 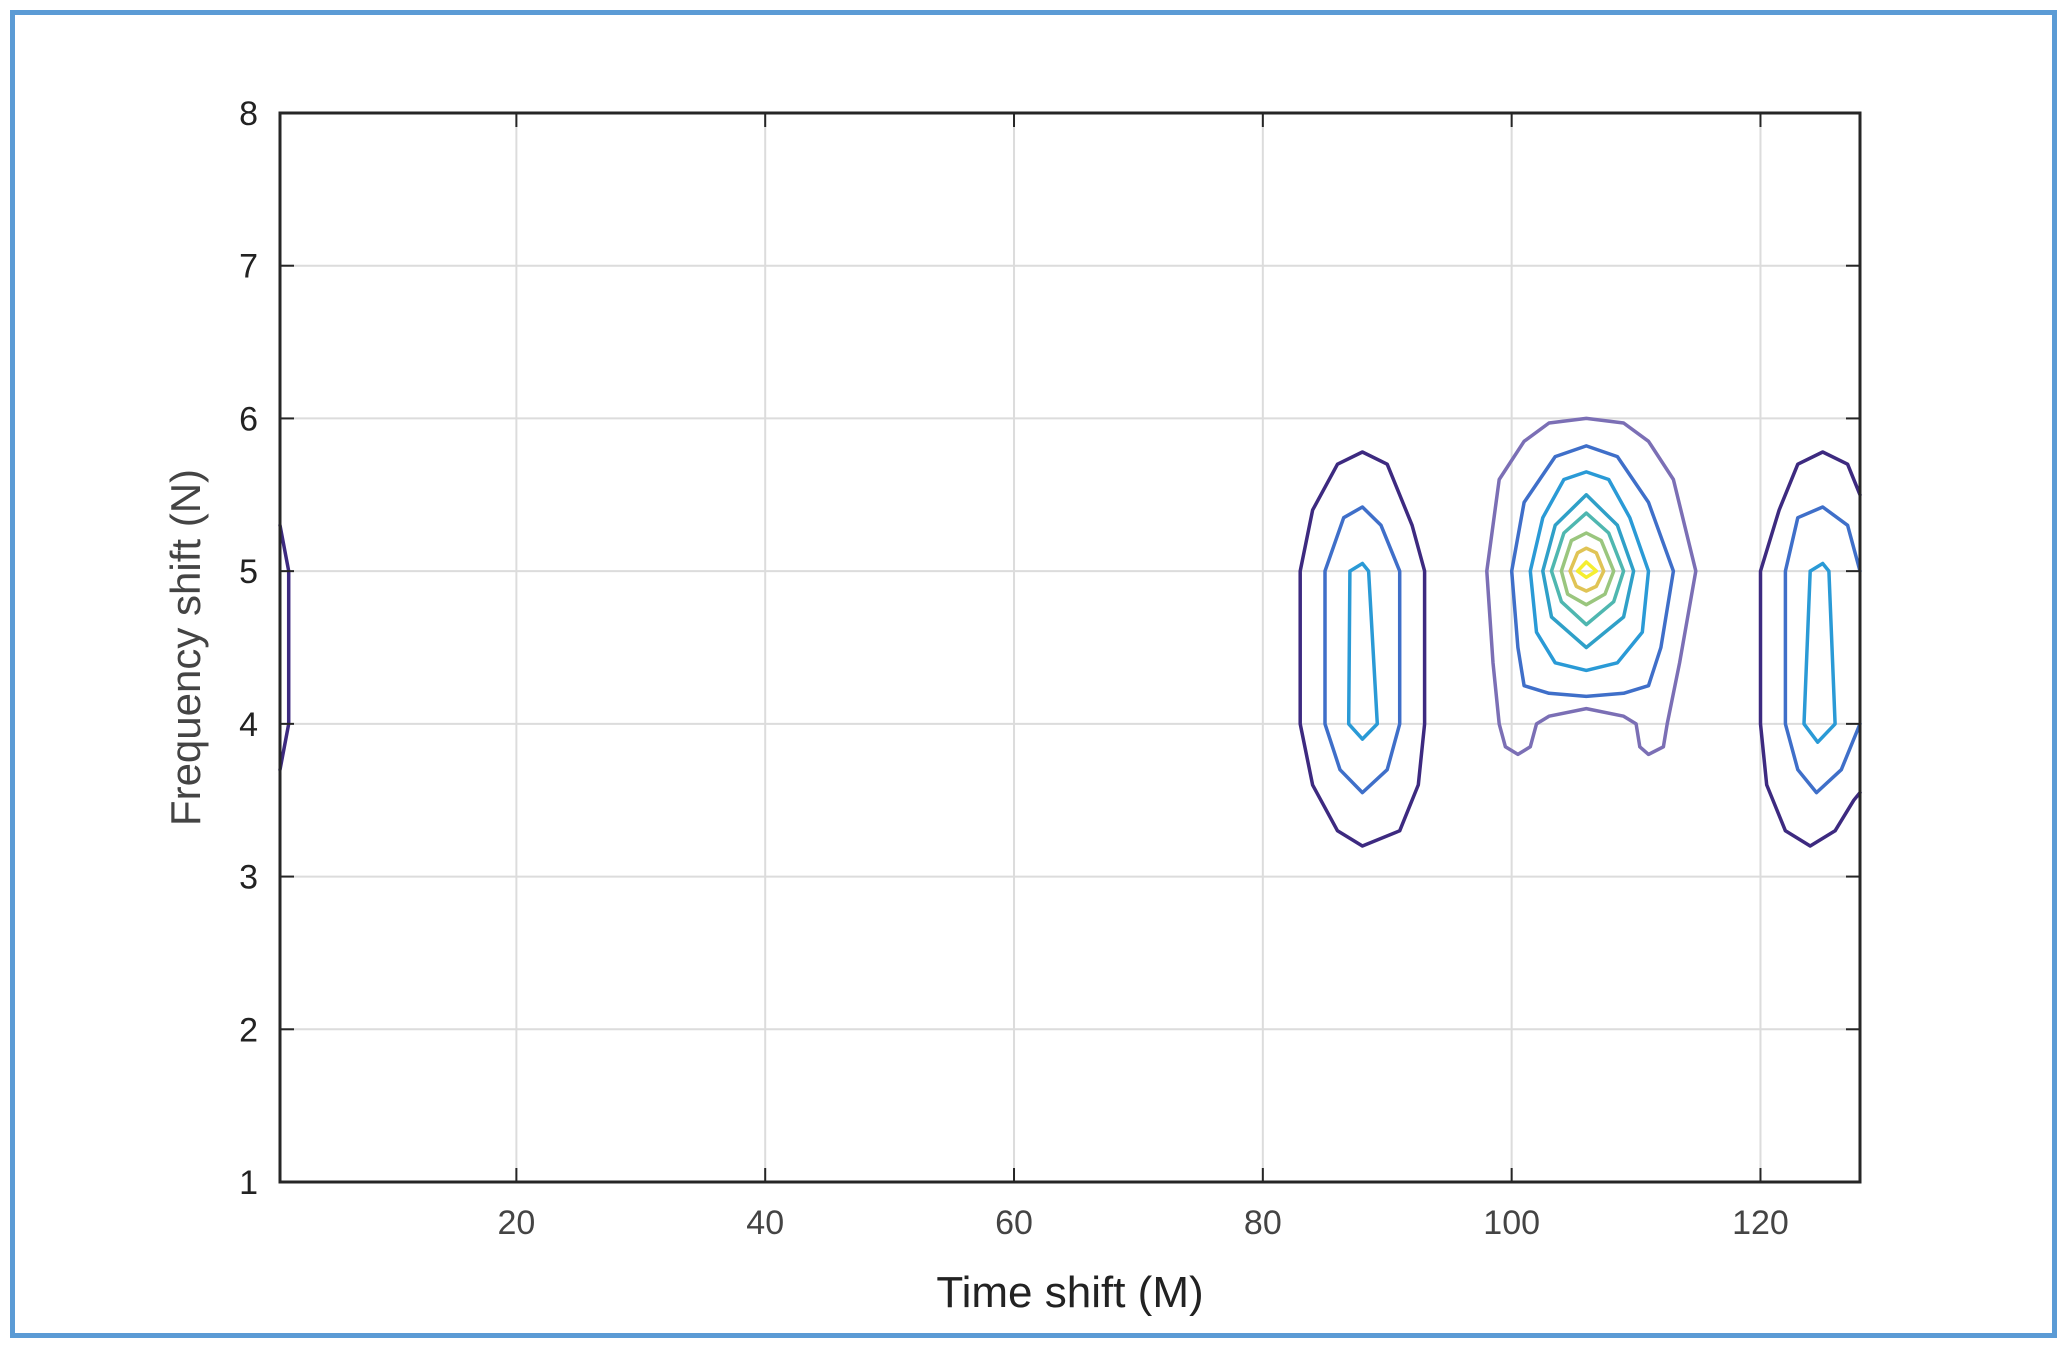 What do you see at coordinates (248, 419) in the screenshot?
I see `y-tick-label: 6` at bounding box center [248, 419].